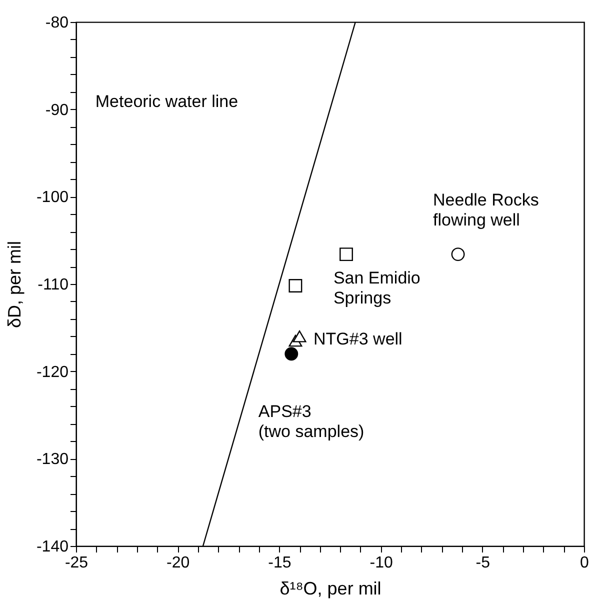  Describe the element at coordinates (486, 210) in the screenshot. I see `annotation: Needle Rocks flowing well` at that location.